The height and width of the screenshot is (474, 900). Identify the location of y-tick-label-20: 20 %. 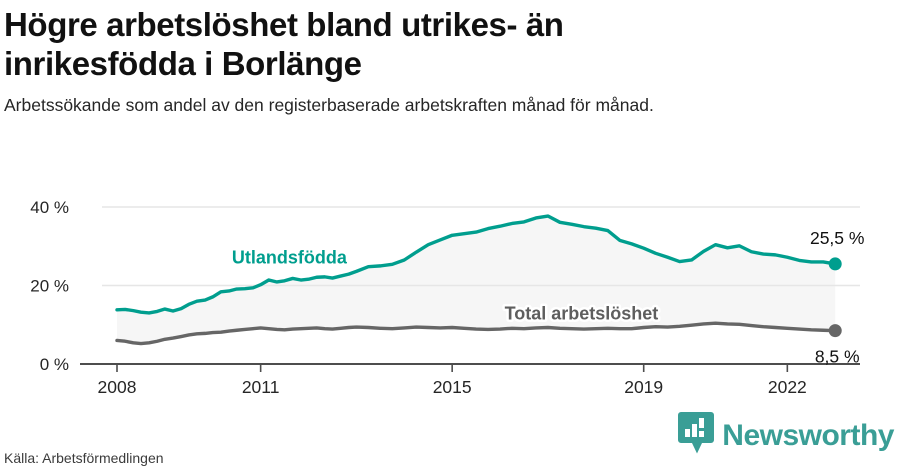
(49, 286).